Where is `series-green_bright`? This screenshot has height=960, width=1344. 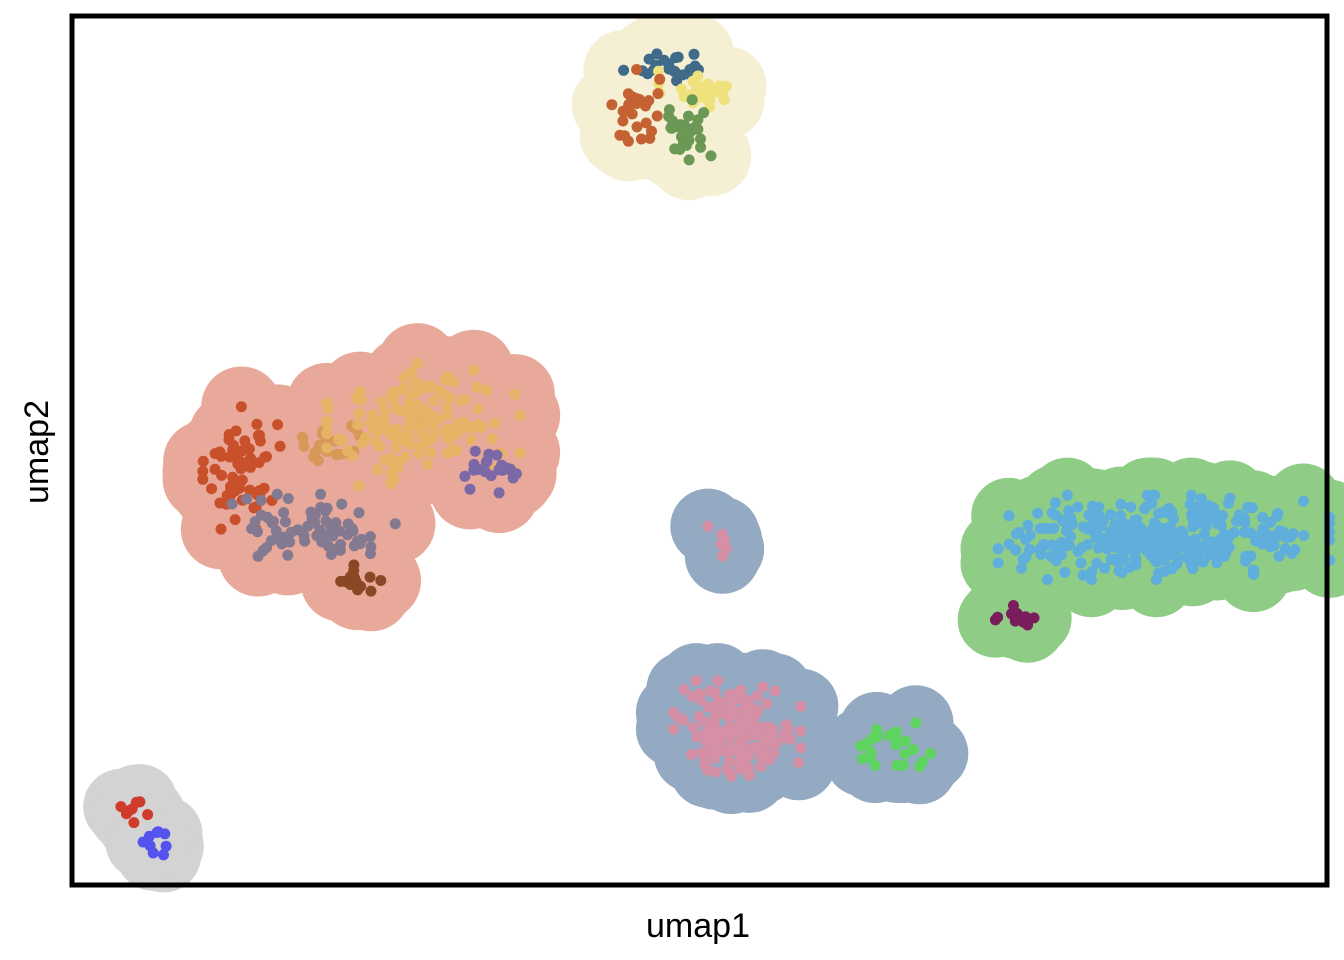 series-green_bright is located at coordinates (896, 745).